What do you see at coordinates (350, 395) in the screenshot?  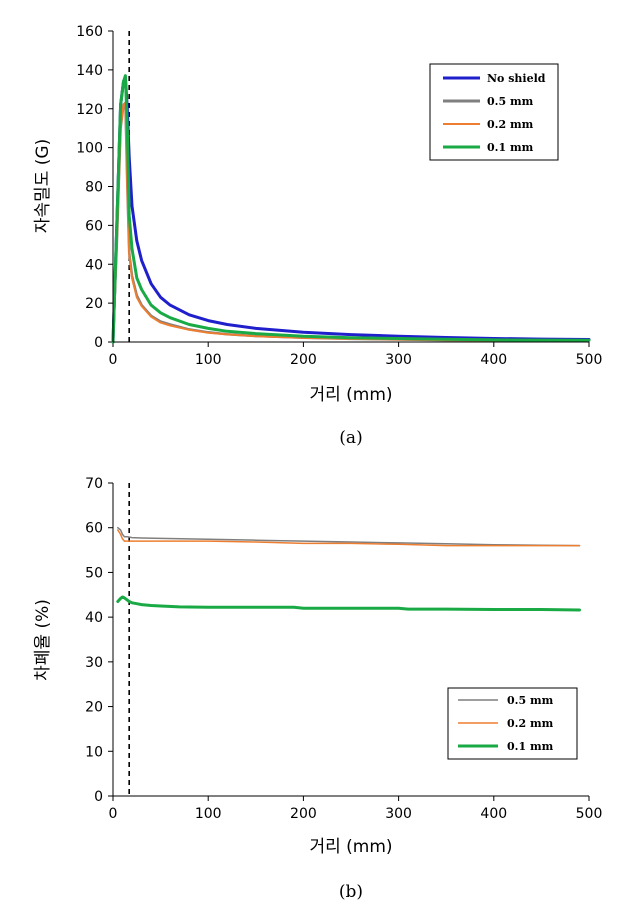 I see `chart-a-x-axis-title: 거리 (mm)` at bounding box center [350, 395].